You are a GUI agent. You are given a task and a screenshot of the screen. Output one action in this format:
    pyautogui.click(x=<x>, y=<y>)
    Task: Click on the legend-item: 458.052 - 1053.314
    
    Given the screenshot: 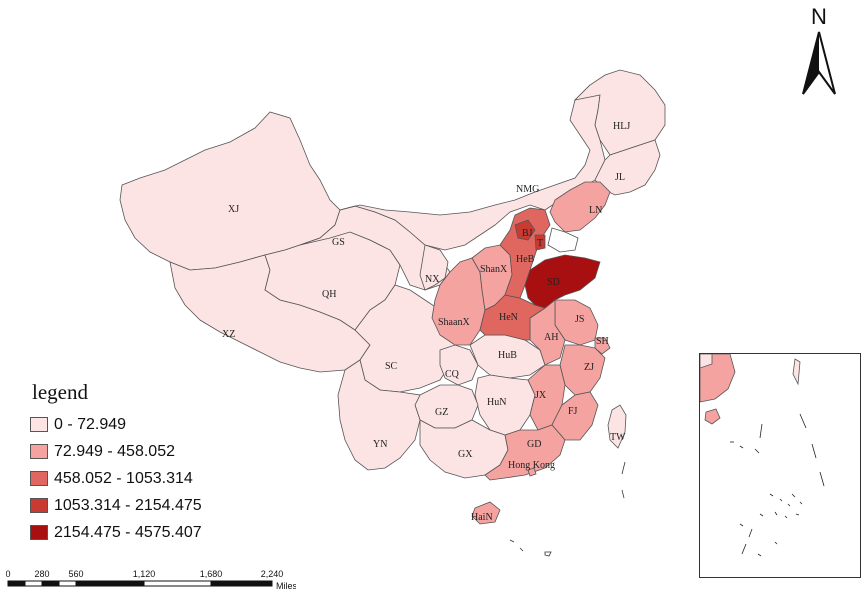 What is the action you would take?
    pyautogui.click(x=145, y=478)
    